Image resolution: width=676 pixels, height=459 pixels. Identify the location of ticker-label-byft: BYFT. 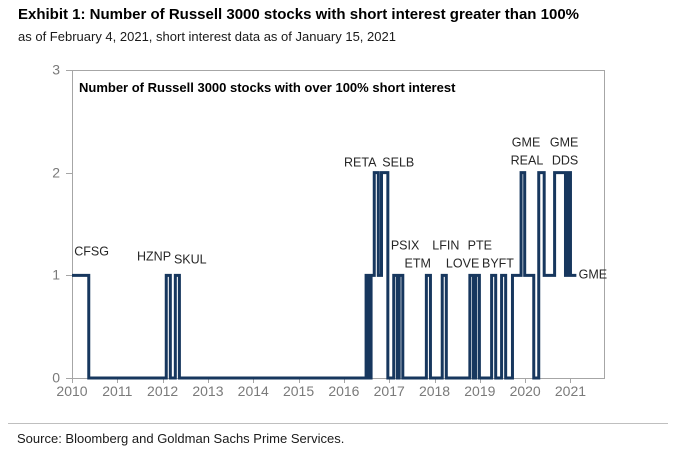
(497, 263).